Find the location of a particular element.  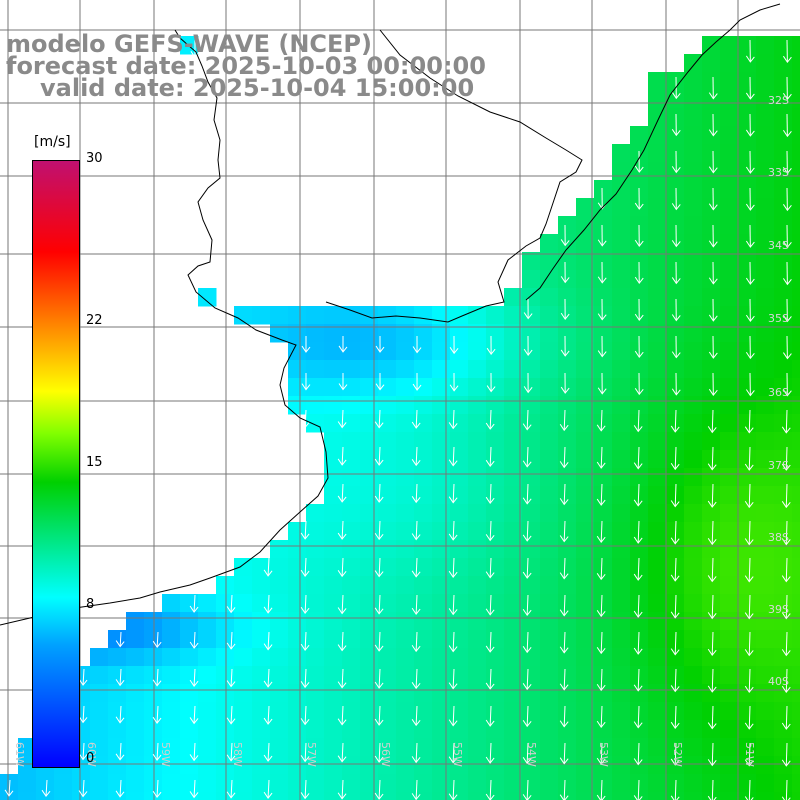

longitude-label: 56W is located at coordinates (385, 754).